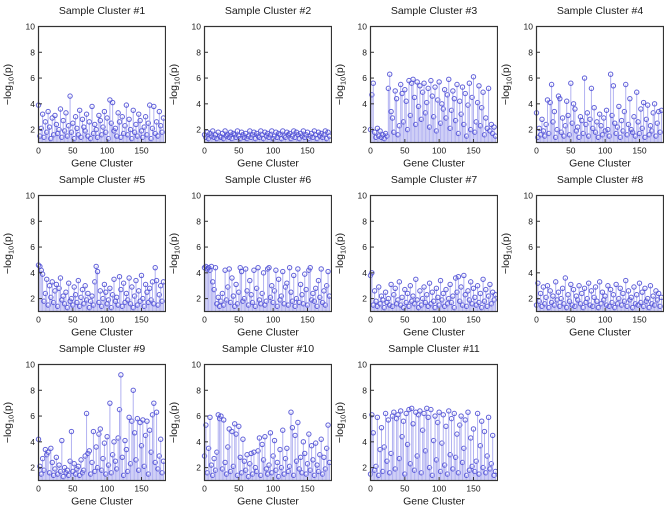 The image size is (664, 508). Describe the element at coordinates (433, 443) in the screenshot. I see `stem-series` at that location.